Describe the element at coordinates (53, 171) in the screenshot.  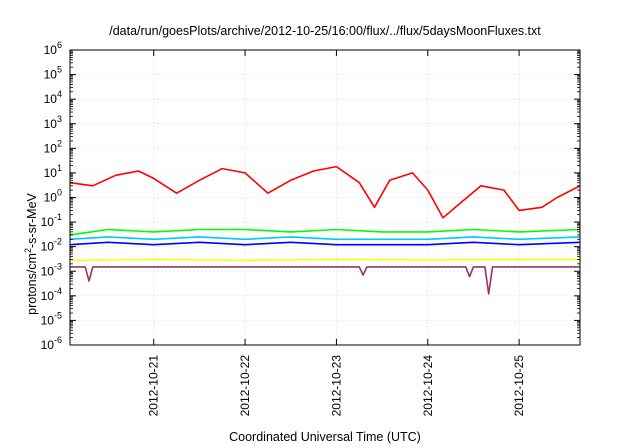
I see `y-tick-label: 10¹` at that location.